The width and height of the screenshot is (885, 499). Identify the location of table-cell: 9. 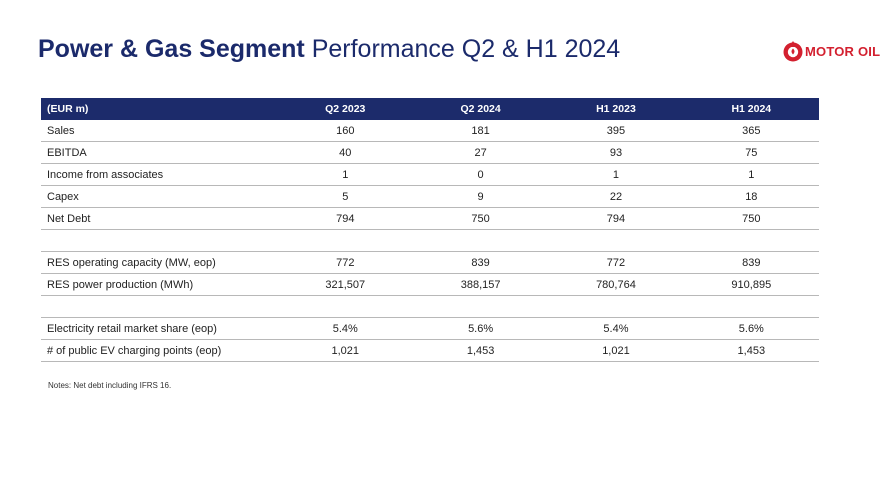
(480, 196).